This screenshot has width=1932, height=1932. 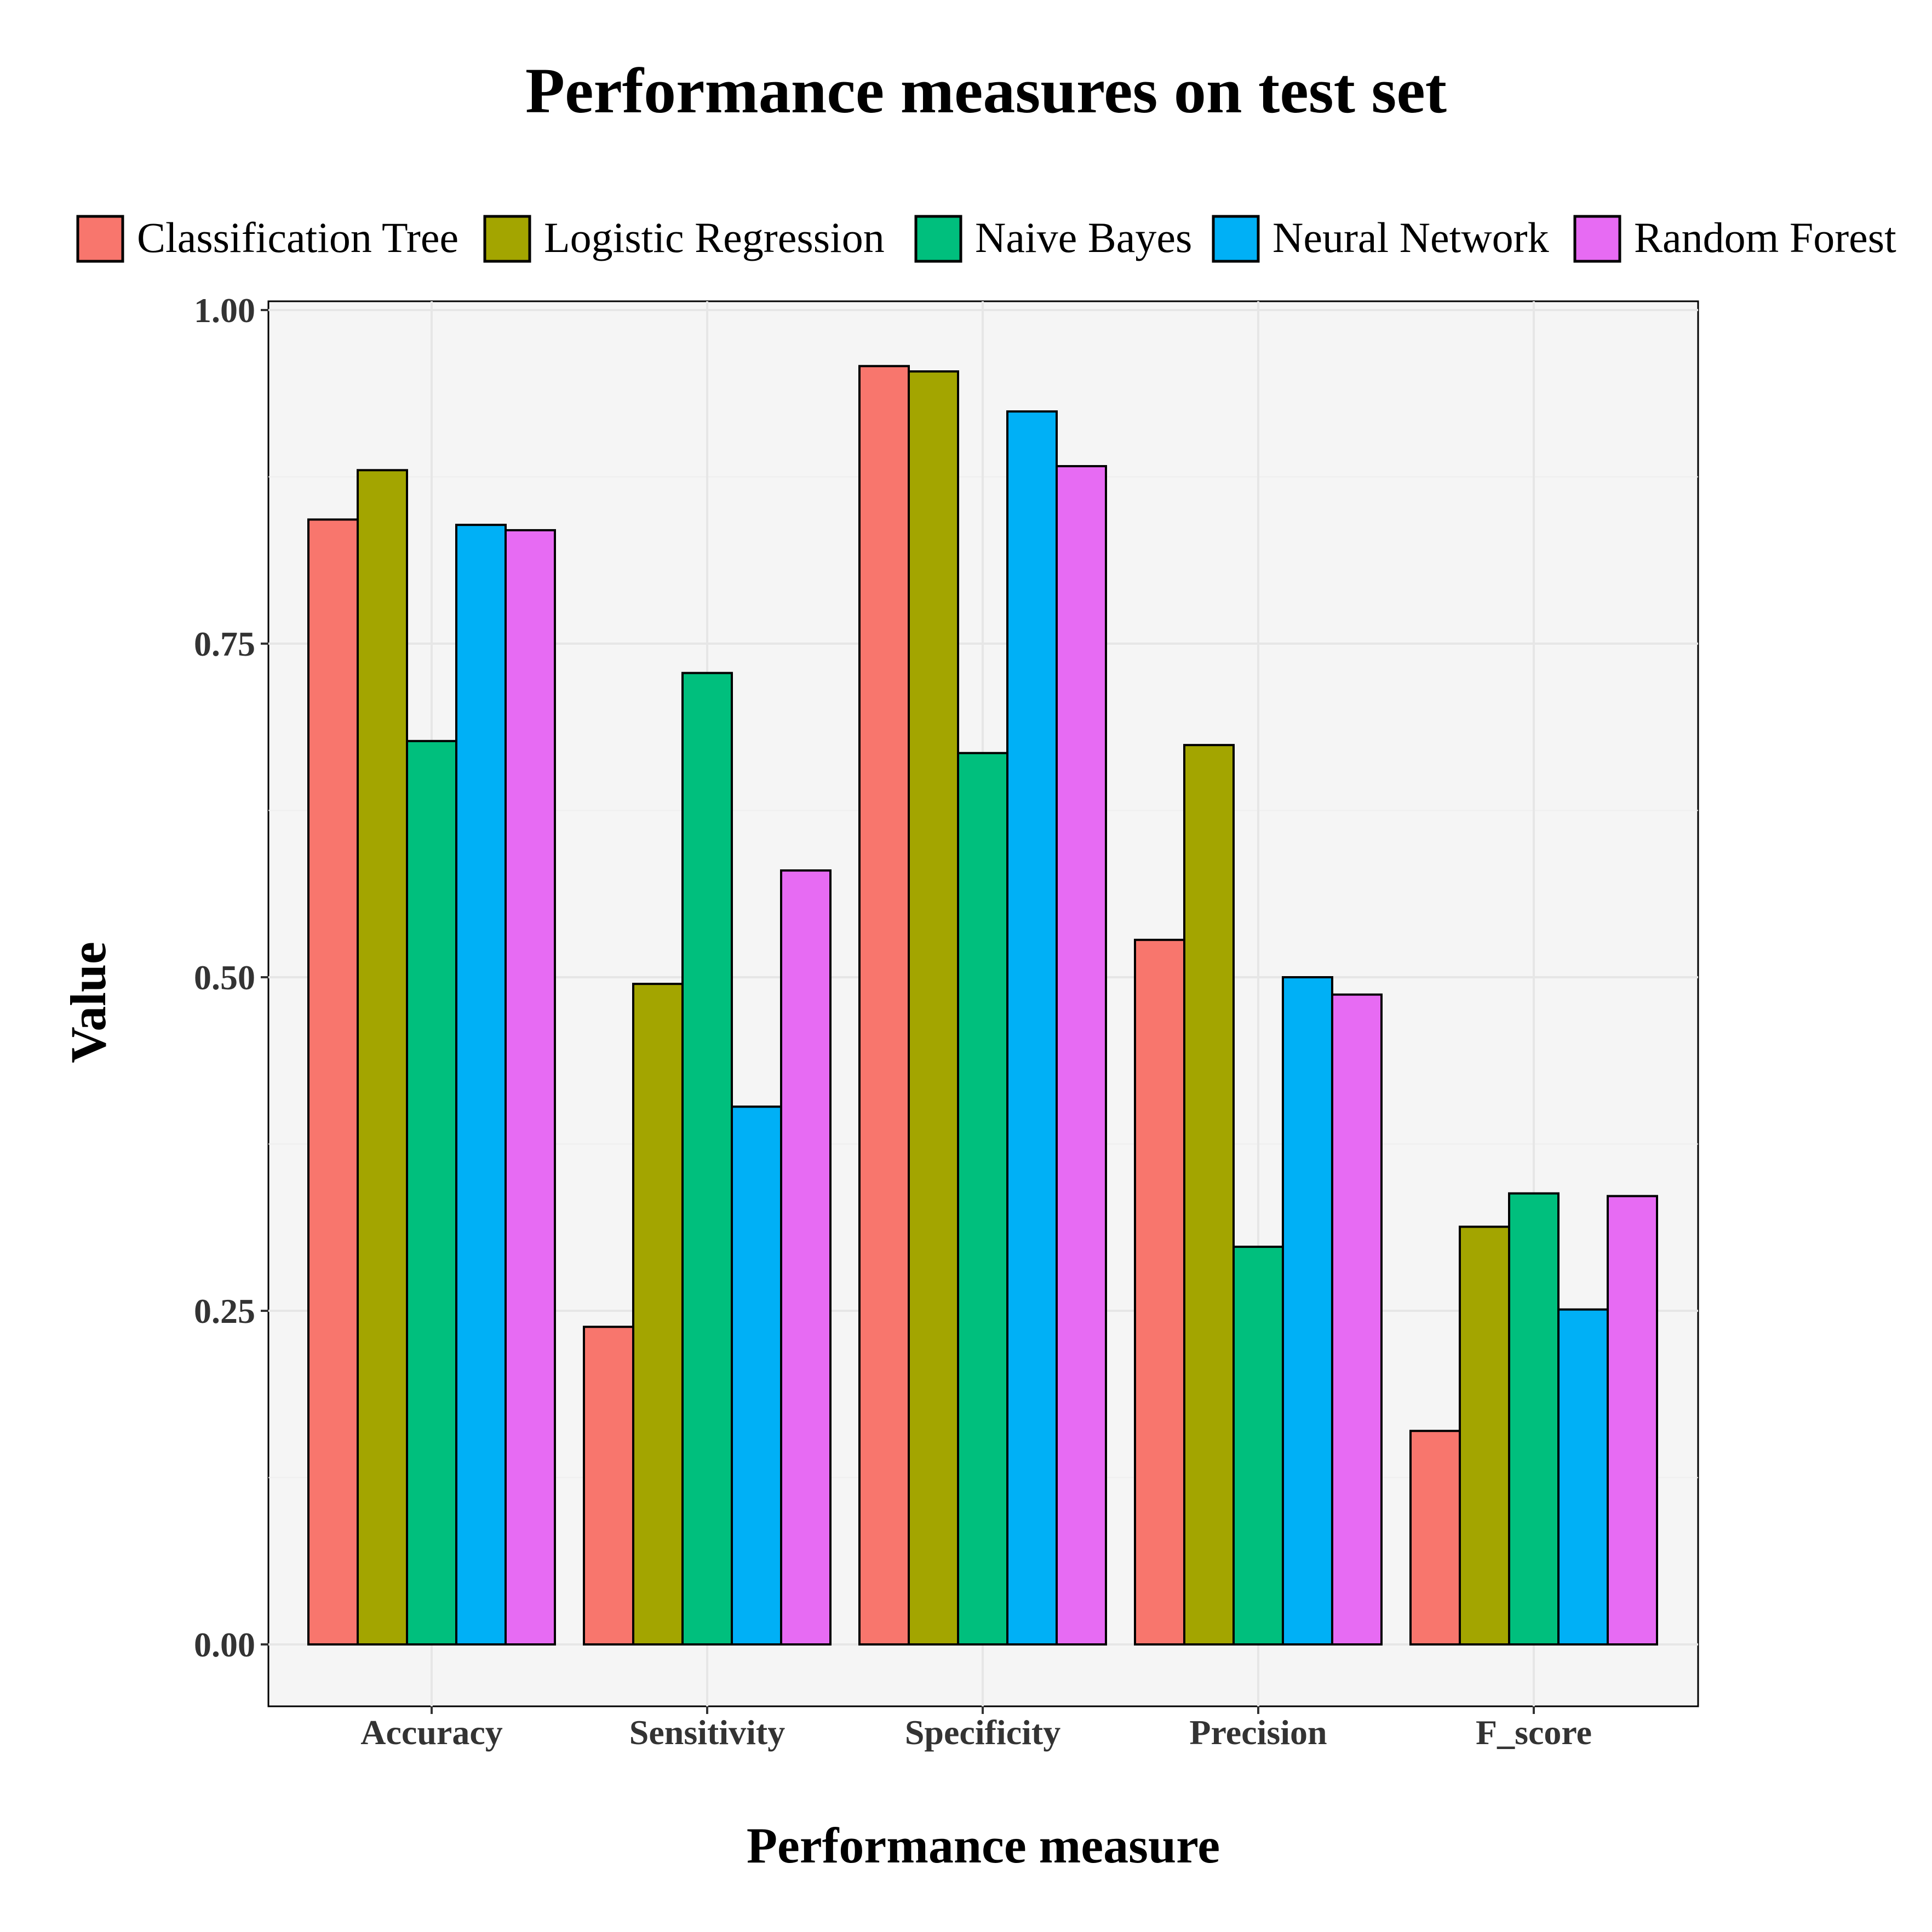 What do you see at coordinates (986, 91) in the screenshot?
I see `chart-title: Performance measures on test set` at bounding box center [986, 91].